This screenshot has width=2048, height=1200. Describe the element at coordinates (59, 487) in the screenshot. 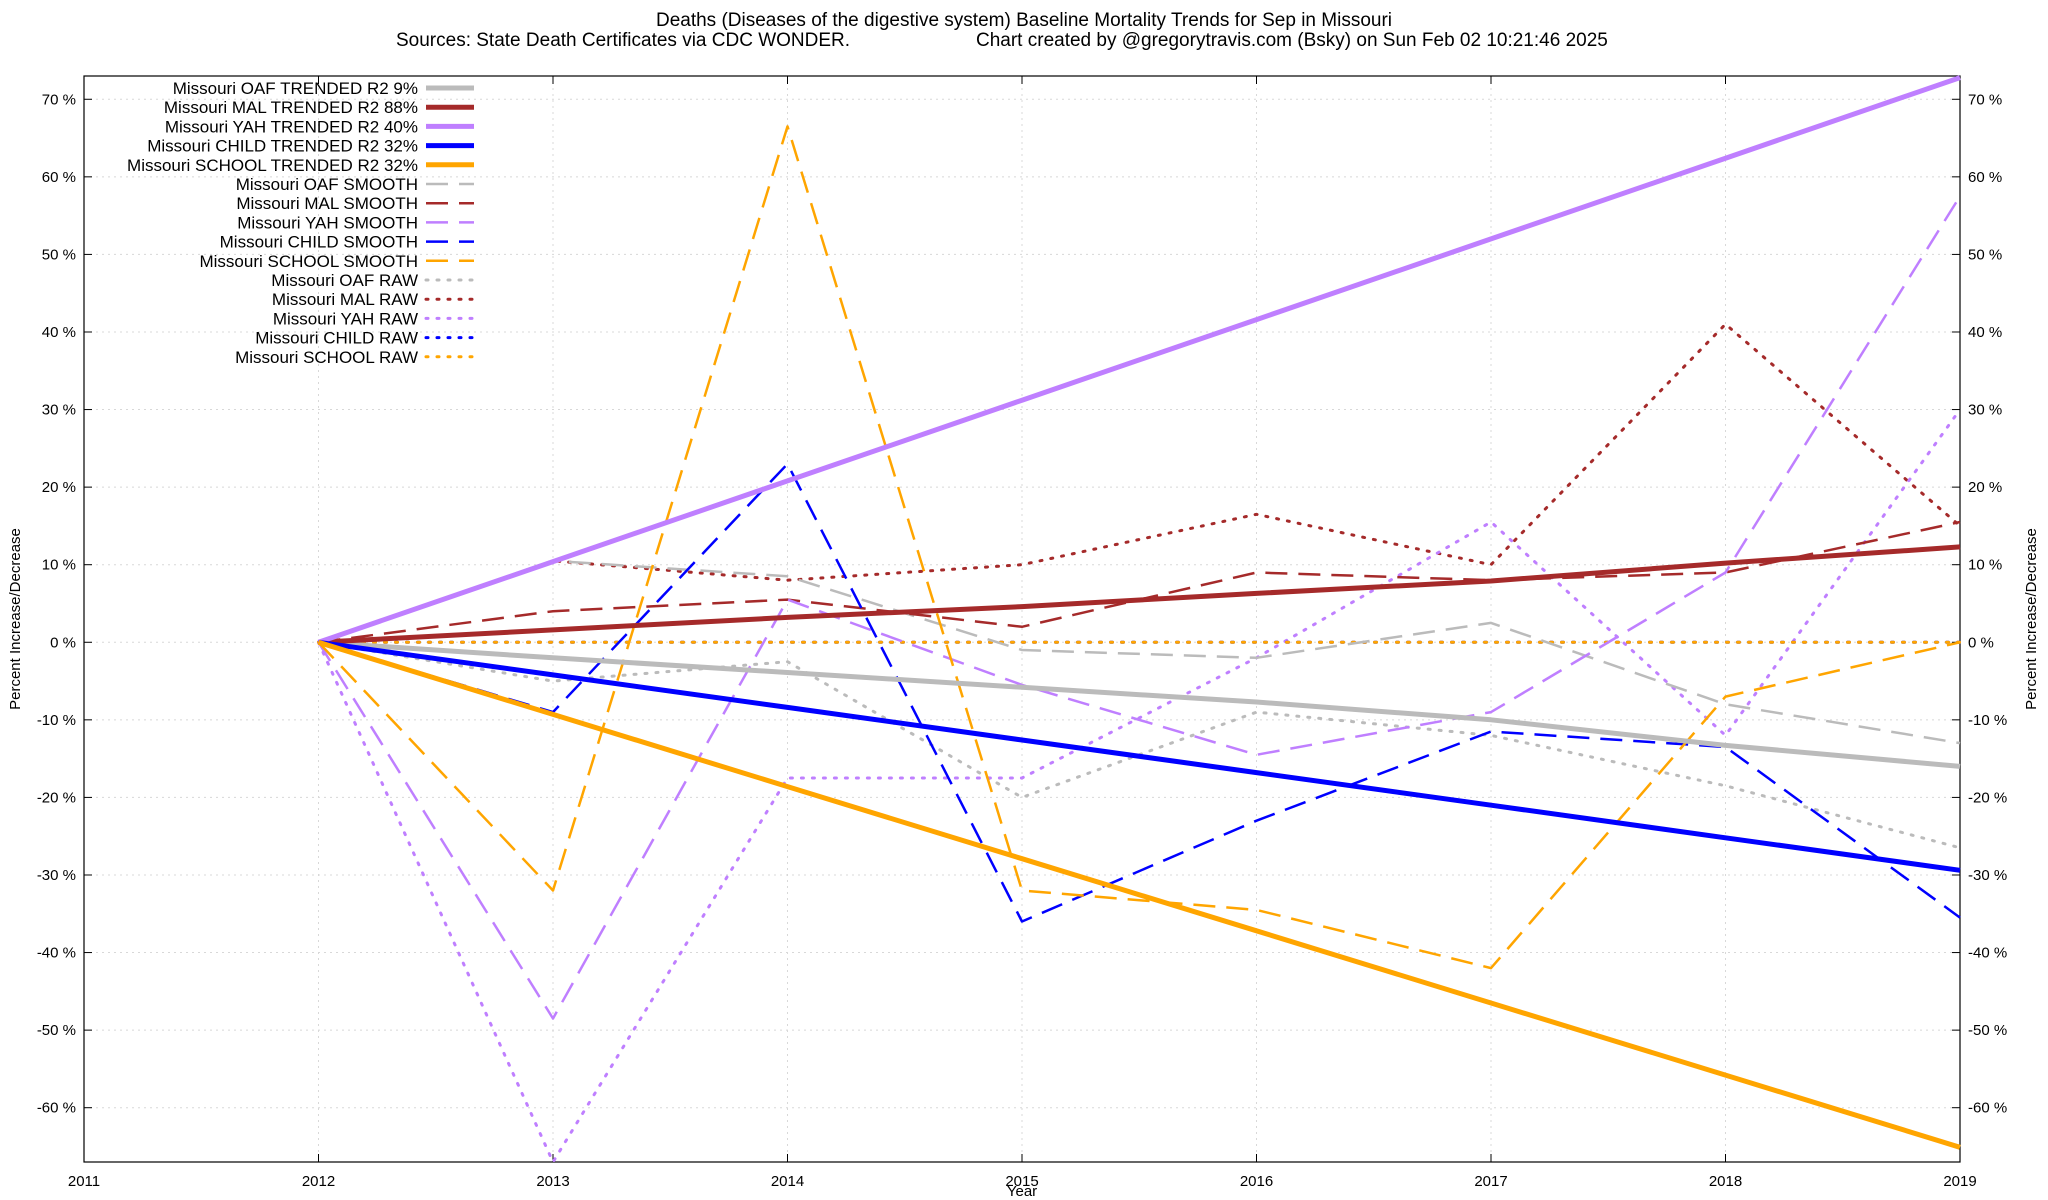

I see `y-tick-label-left: 20 %` at that location.